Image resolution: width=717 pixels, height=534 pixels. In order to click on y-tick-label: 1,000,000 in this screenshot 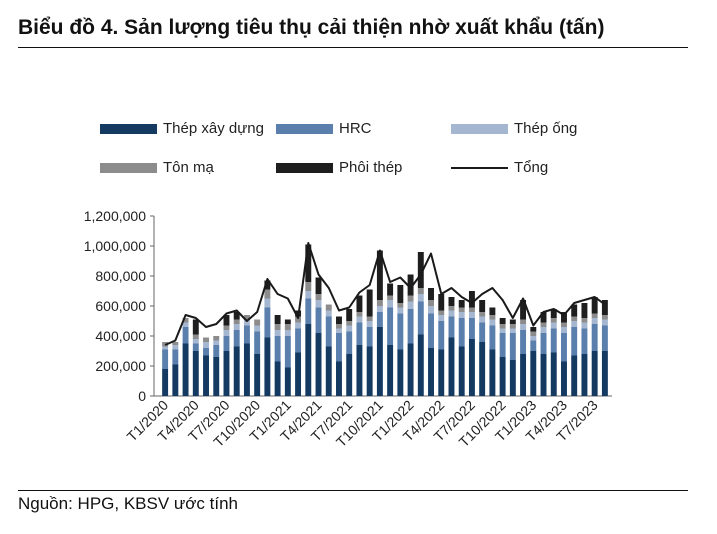, I will do `click(115, 246)`.